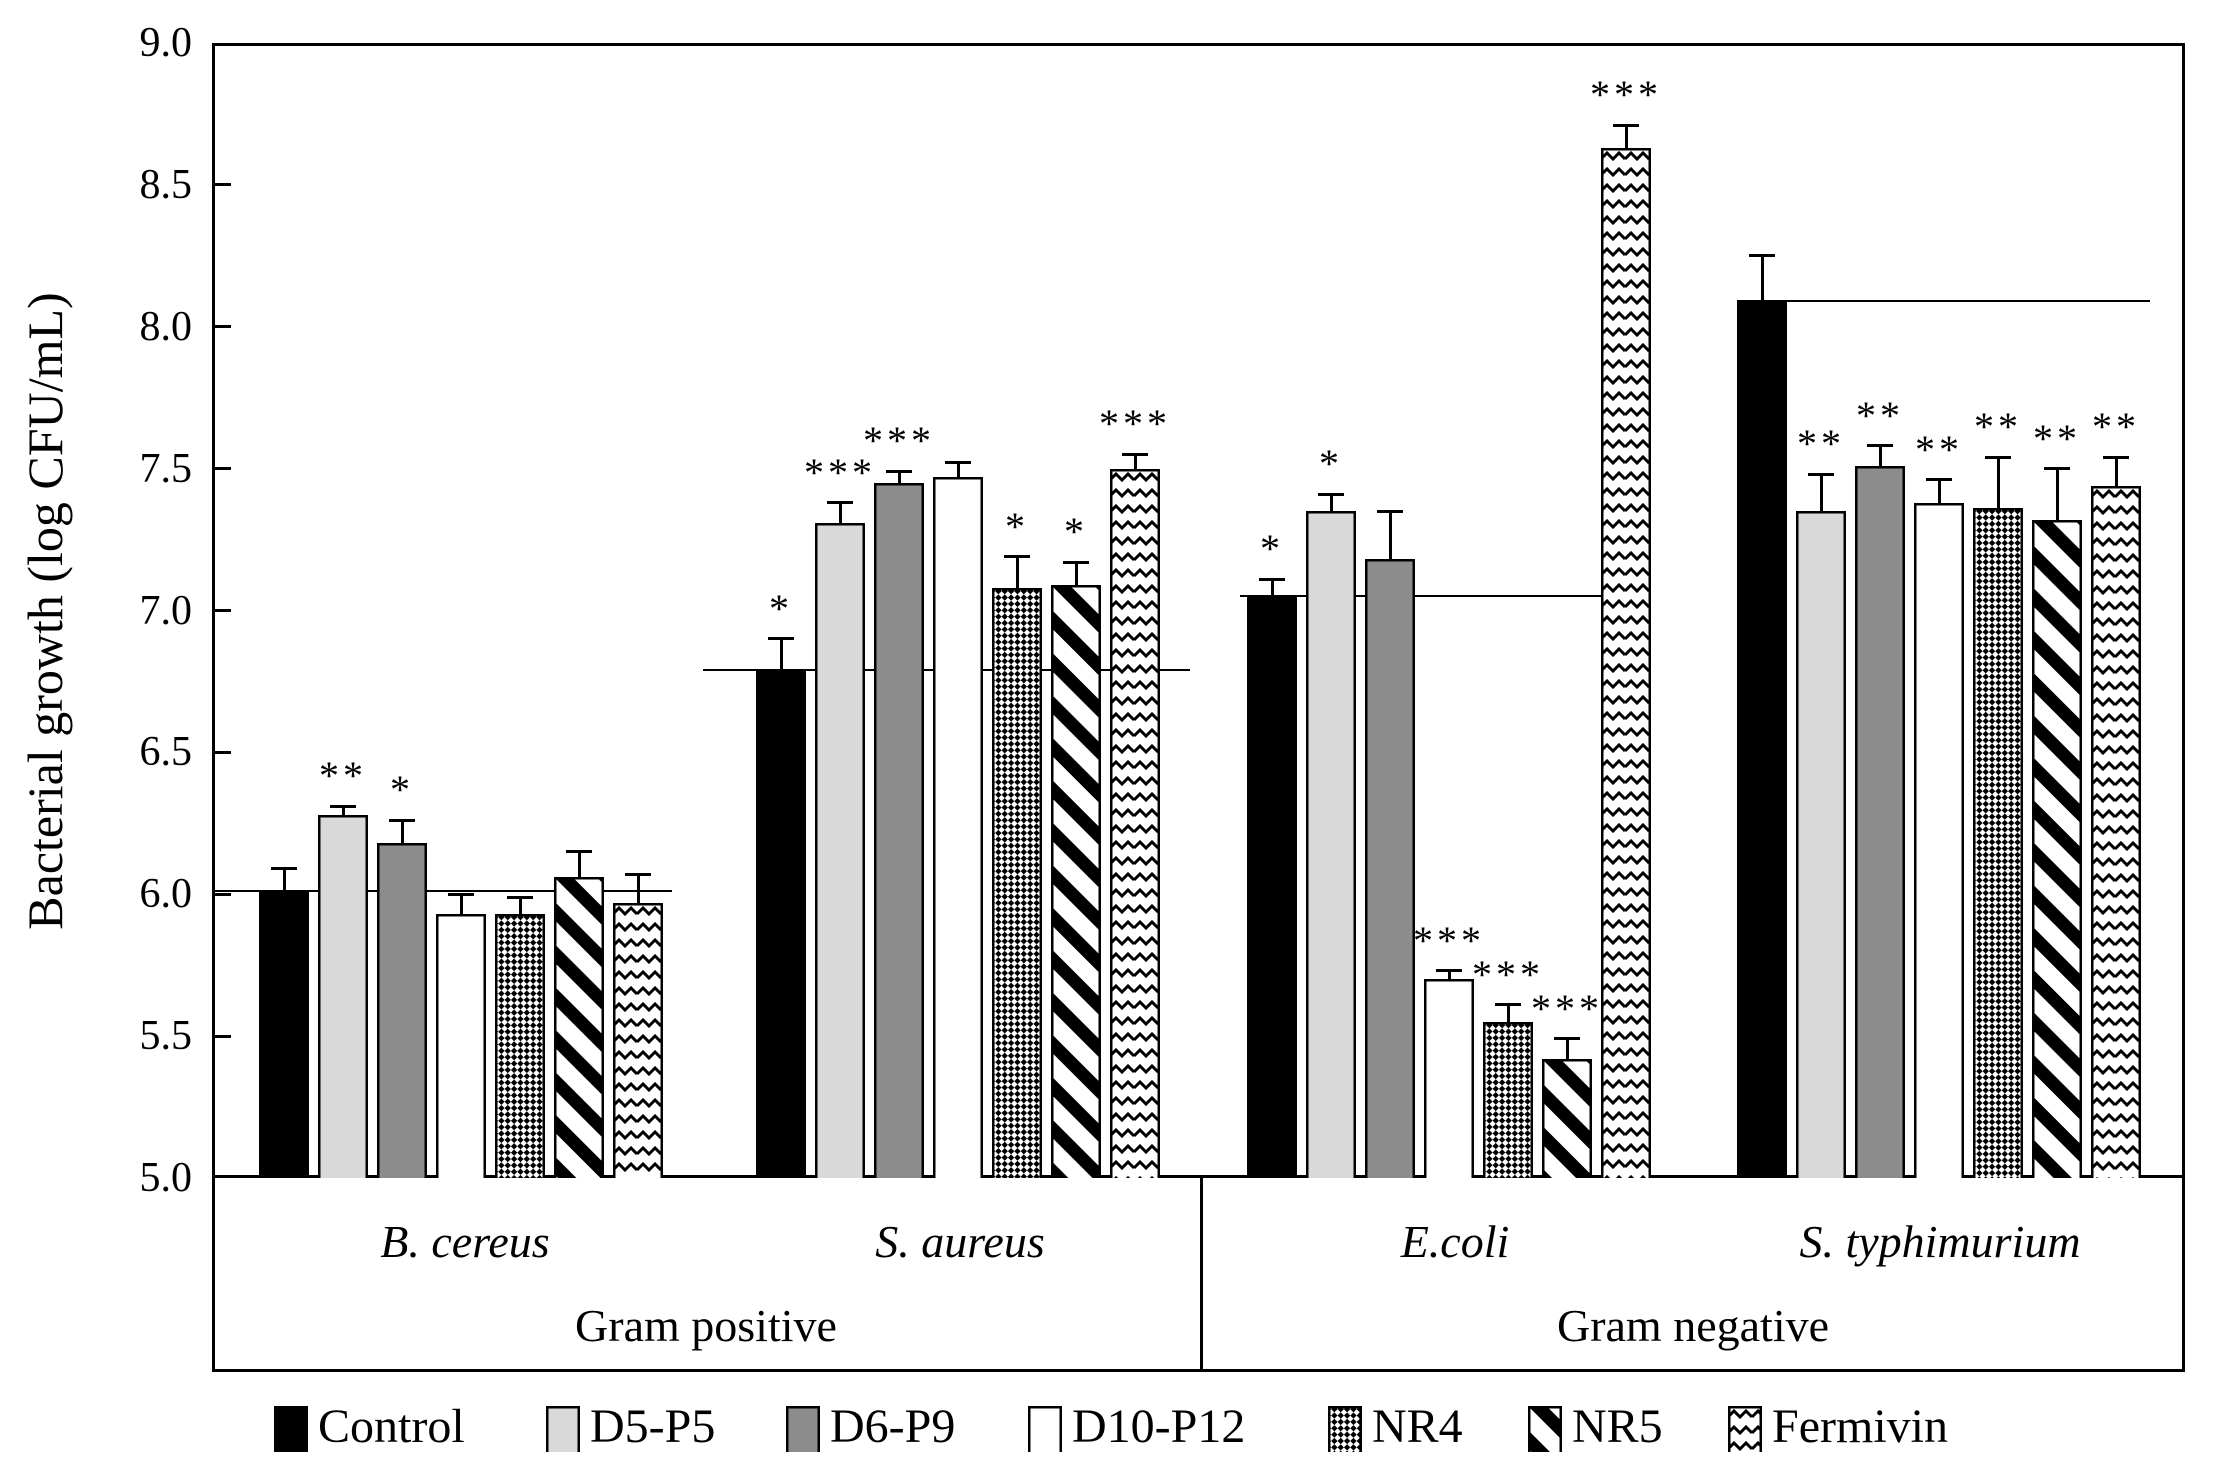 The image size is (2213, 1470). What do you see at coordinates (1762, 740) in the screenshot?
I see `bar-control-s-typhimurium` at bounding box center [1762, 740].